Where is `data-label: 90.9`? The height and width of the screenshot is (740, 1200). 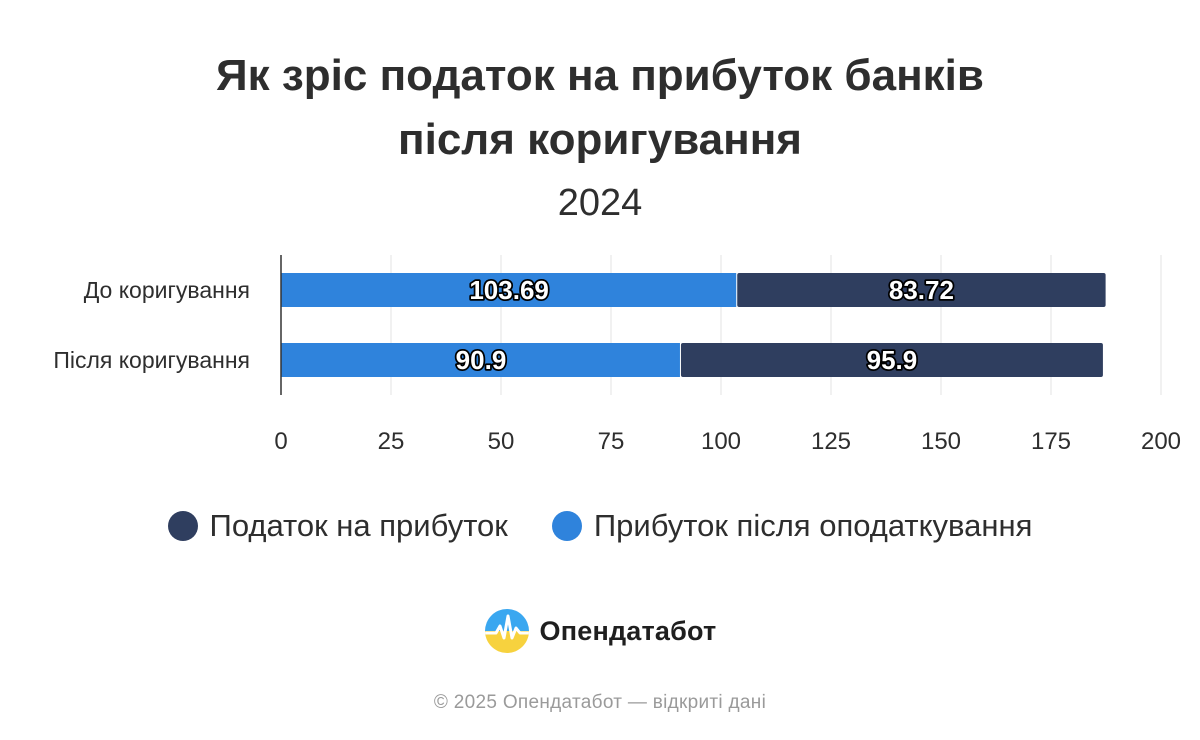 data-label: 90.9 is located at coordinates (481, 360).